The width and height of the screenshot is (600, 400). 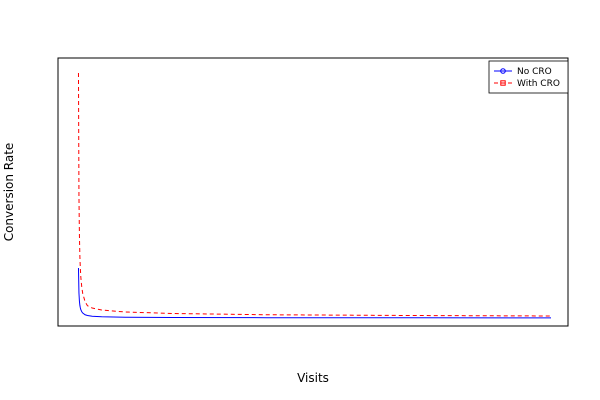 I want to click on series-line-no-cro, so click(x=314, y=293).